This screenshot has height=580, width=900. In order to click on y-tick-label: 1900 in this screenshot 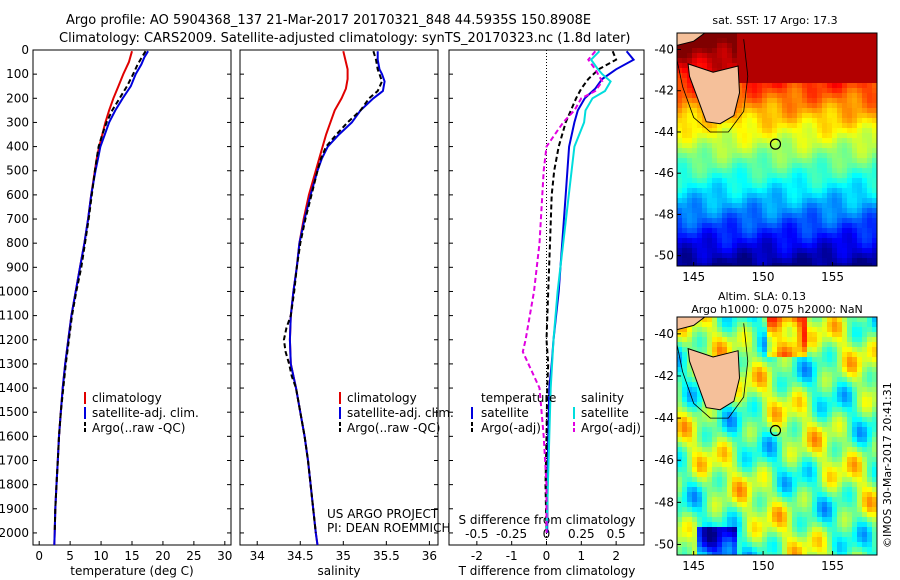, I will do `click(14, 509)`.